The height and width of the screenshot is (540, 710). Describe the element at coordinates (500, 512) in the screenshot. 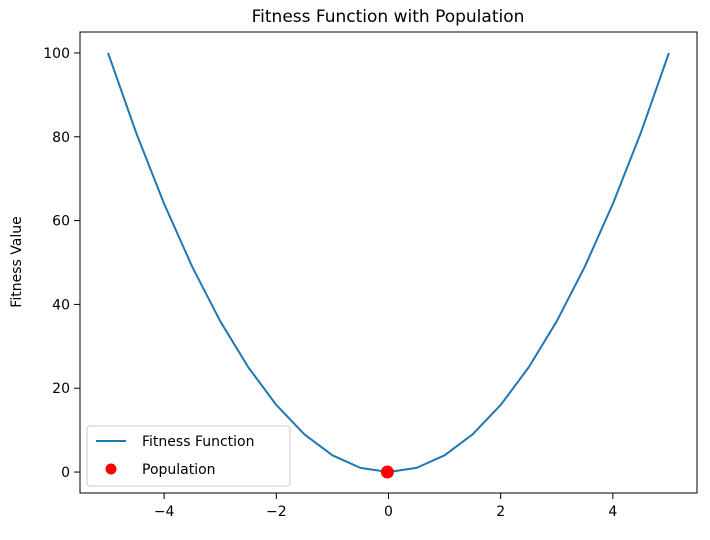

I see `x-tick-label: 2` at that location.